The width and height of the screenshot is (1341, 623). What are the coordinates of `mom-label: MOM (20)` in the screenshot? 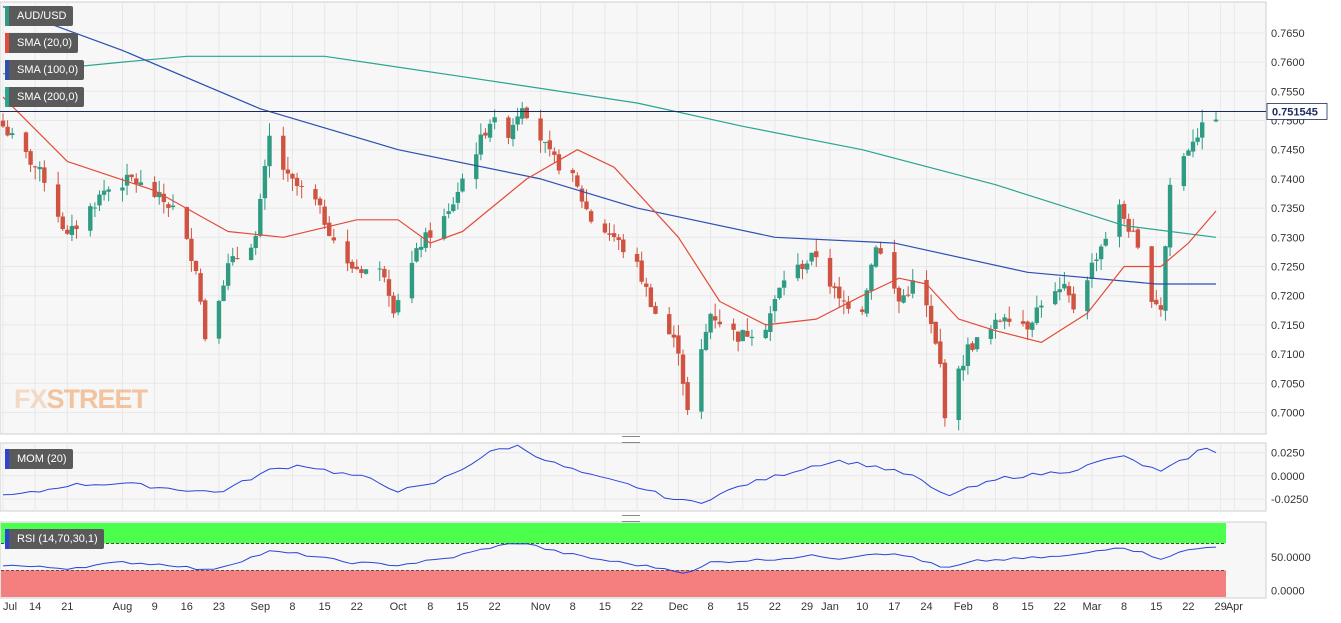 It's located at (39, 459).